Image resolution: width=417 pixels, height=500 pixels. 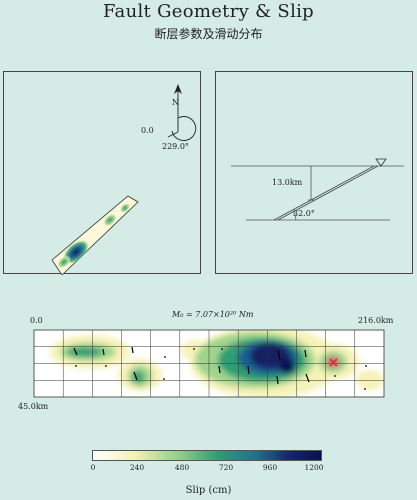 What do you see at coordinates (207, 455) in the screenshot?
I see `colorbar` at bounding box center [207, 455].